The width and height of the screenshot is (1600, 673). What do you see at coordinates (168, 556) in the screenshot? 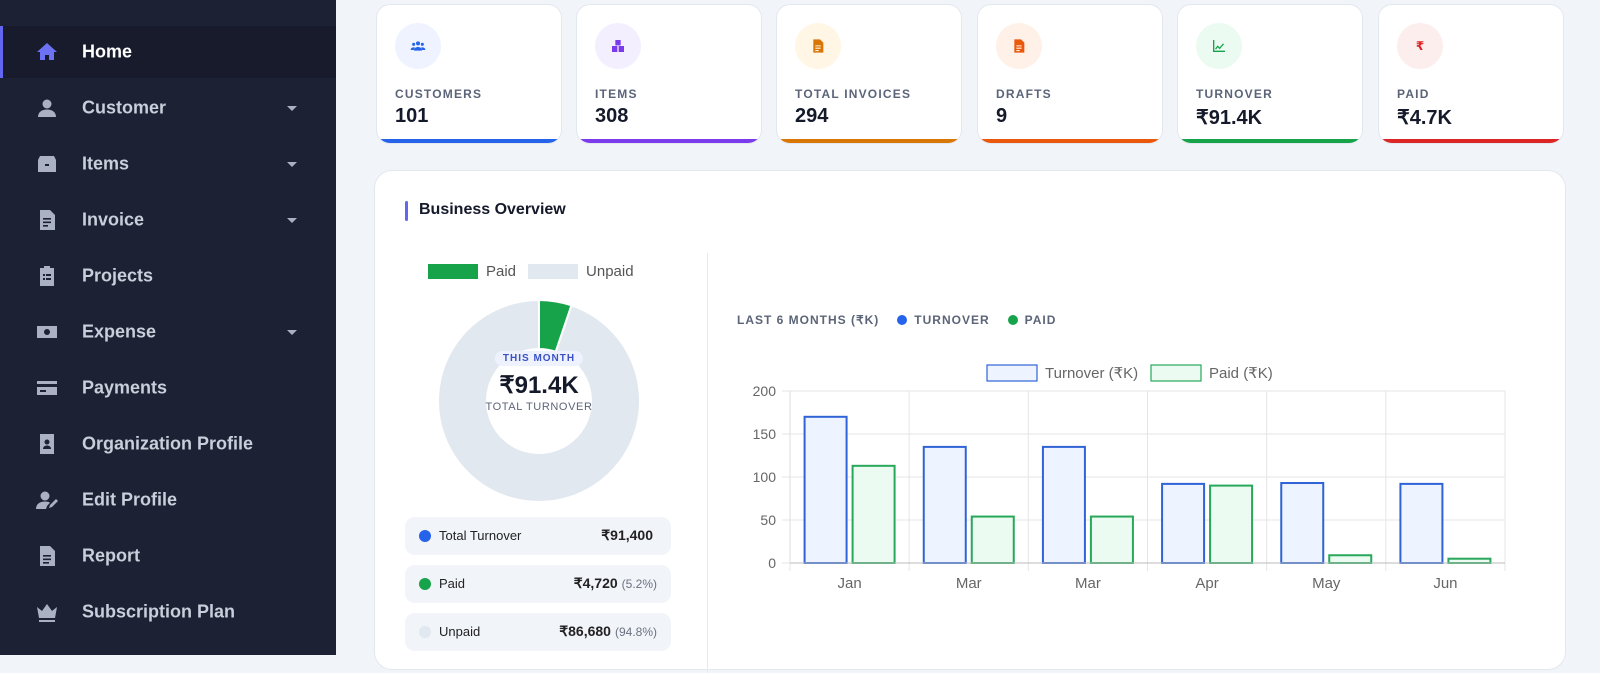
I see `sidebar-item-report: Report` at bounding box center [168, 556].